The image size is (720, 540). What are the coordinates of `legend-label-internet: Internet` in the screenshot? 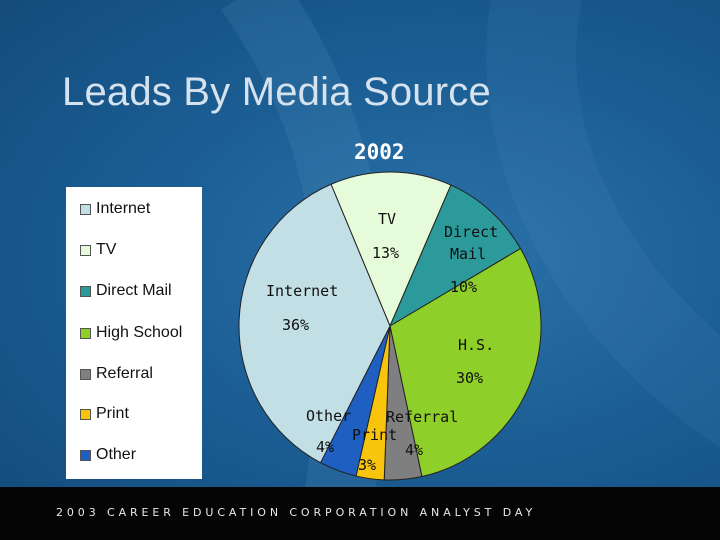 It's located at (123, 208).